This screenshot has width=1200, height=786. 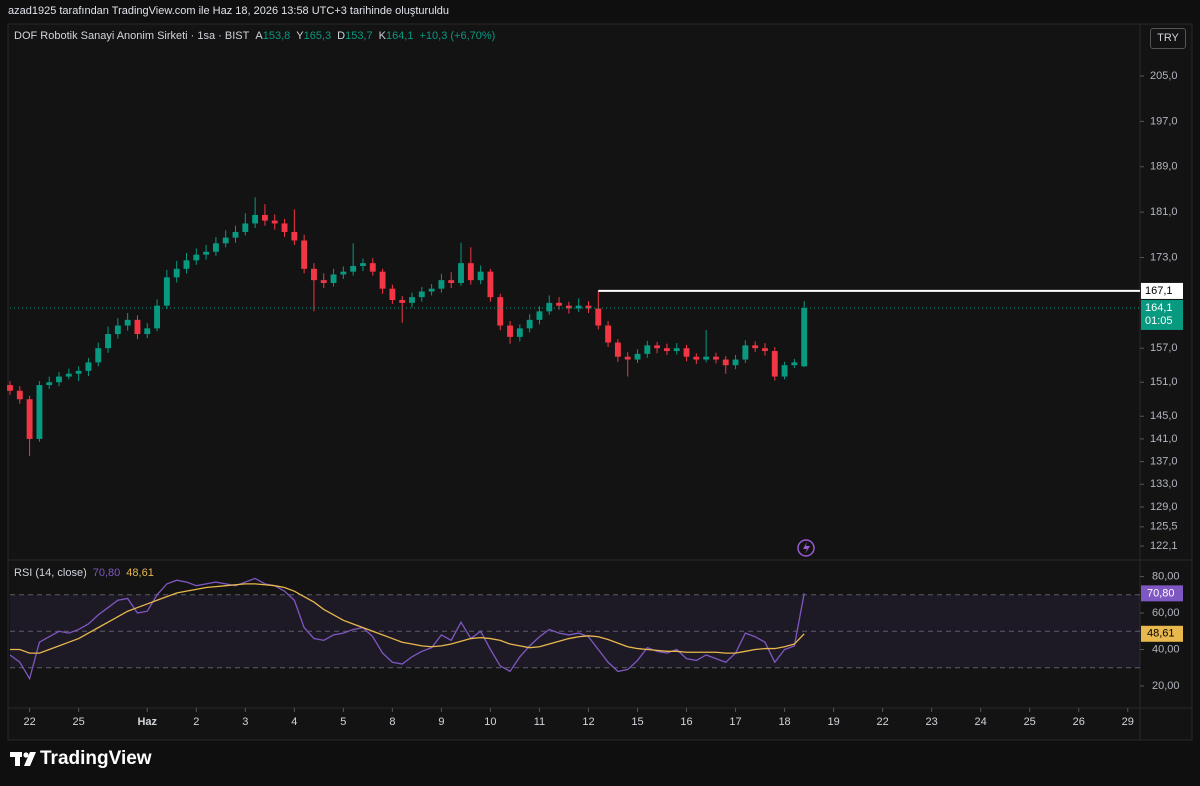 What do you see at coordinates (343, 722) in the screenshot?
I see `x-tick-label: 5` at bounding box center [343, 722].